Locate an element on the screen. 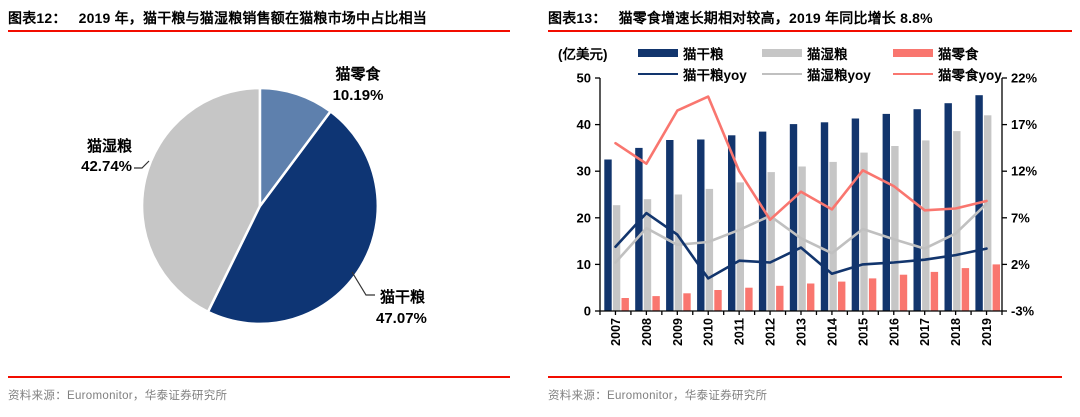  legend-item-dry-bar: 猫干粮 is located at coordinates (681, 53).